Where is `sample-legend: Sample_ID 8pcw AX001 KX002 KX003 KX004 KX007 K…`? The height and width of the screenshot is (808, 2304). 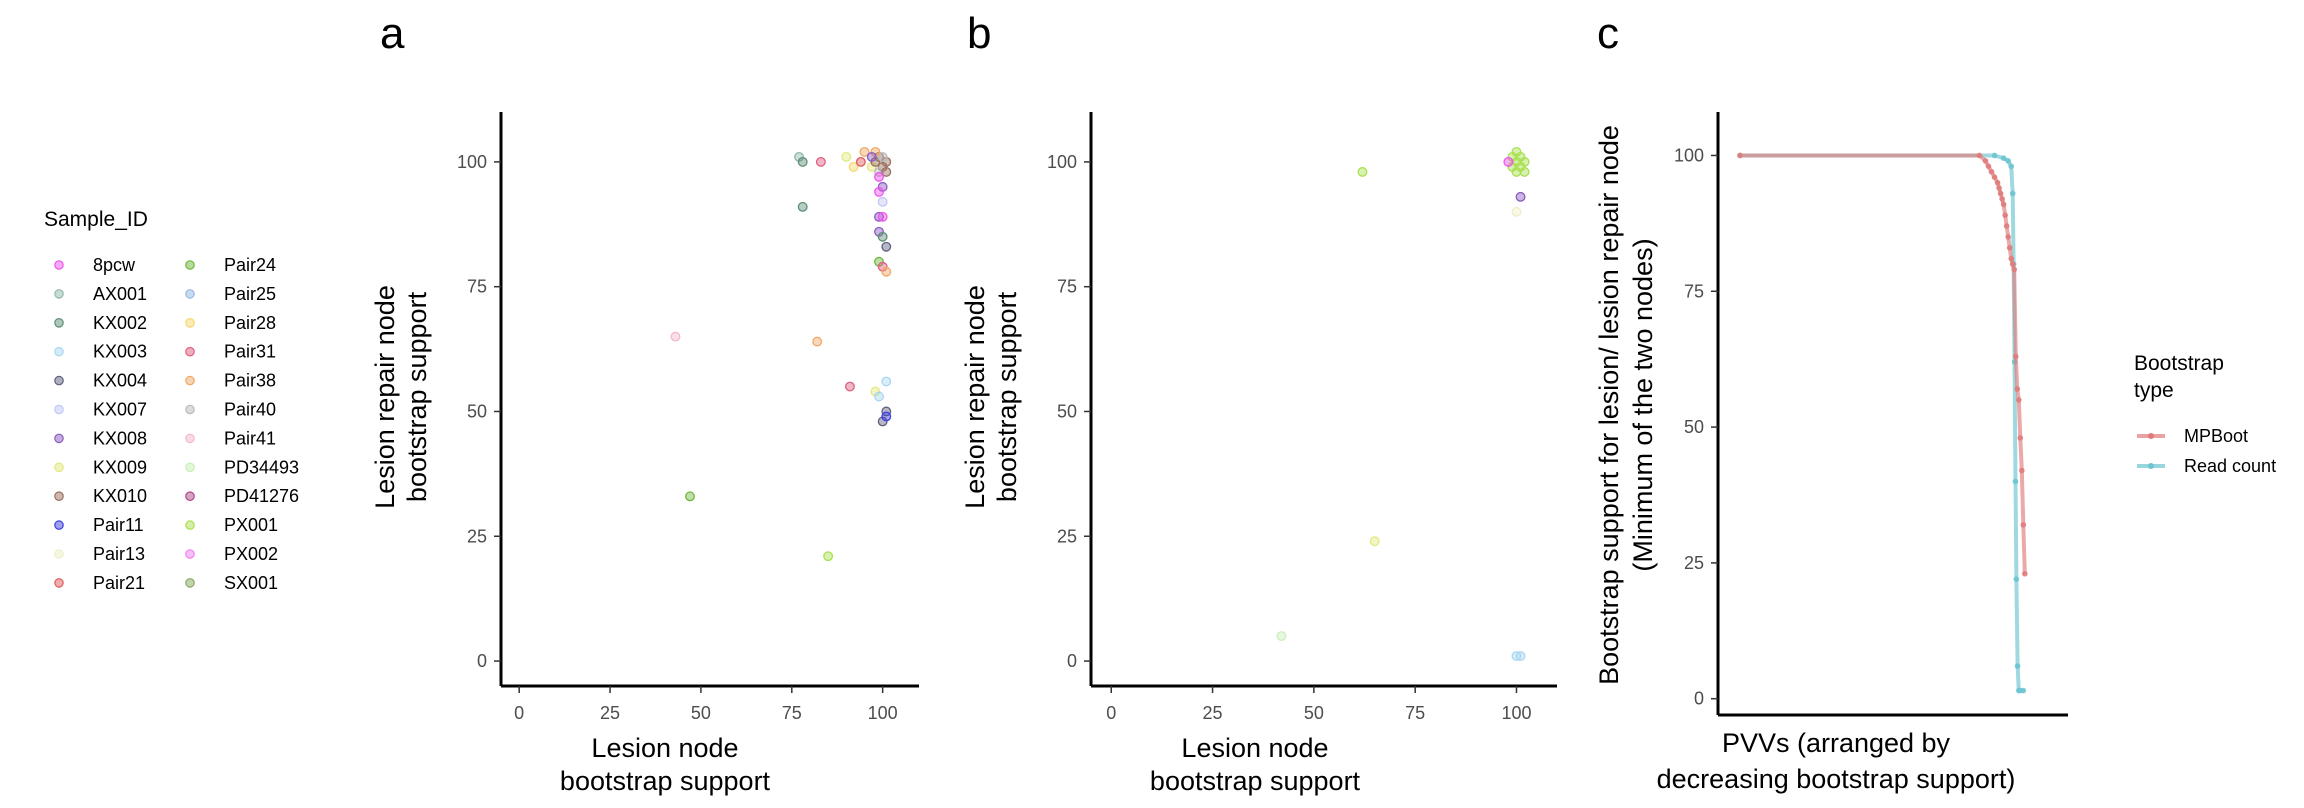 sample-legend: Sample_ID 8pcw AX001 KX002 KX003 KX004 KX007 K… is located at coordinates (171, 400).